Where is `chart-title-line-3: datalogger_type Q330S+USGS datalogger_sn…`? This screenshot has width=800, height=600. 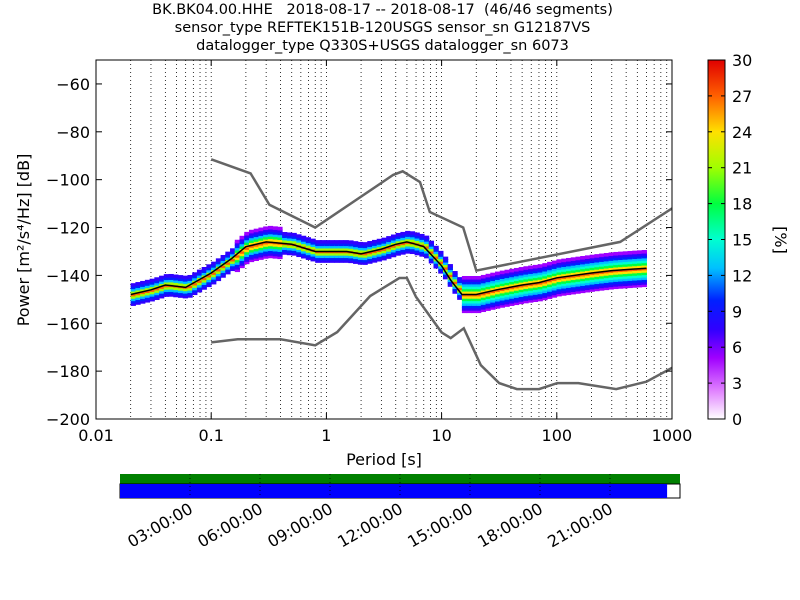
chart-title-line-3: datalogger_type Q330S+USGS datalogger_sn… is located at coordinates (382, 46).